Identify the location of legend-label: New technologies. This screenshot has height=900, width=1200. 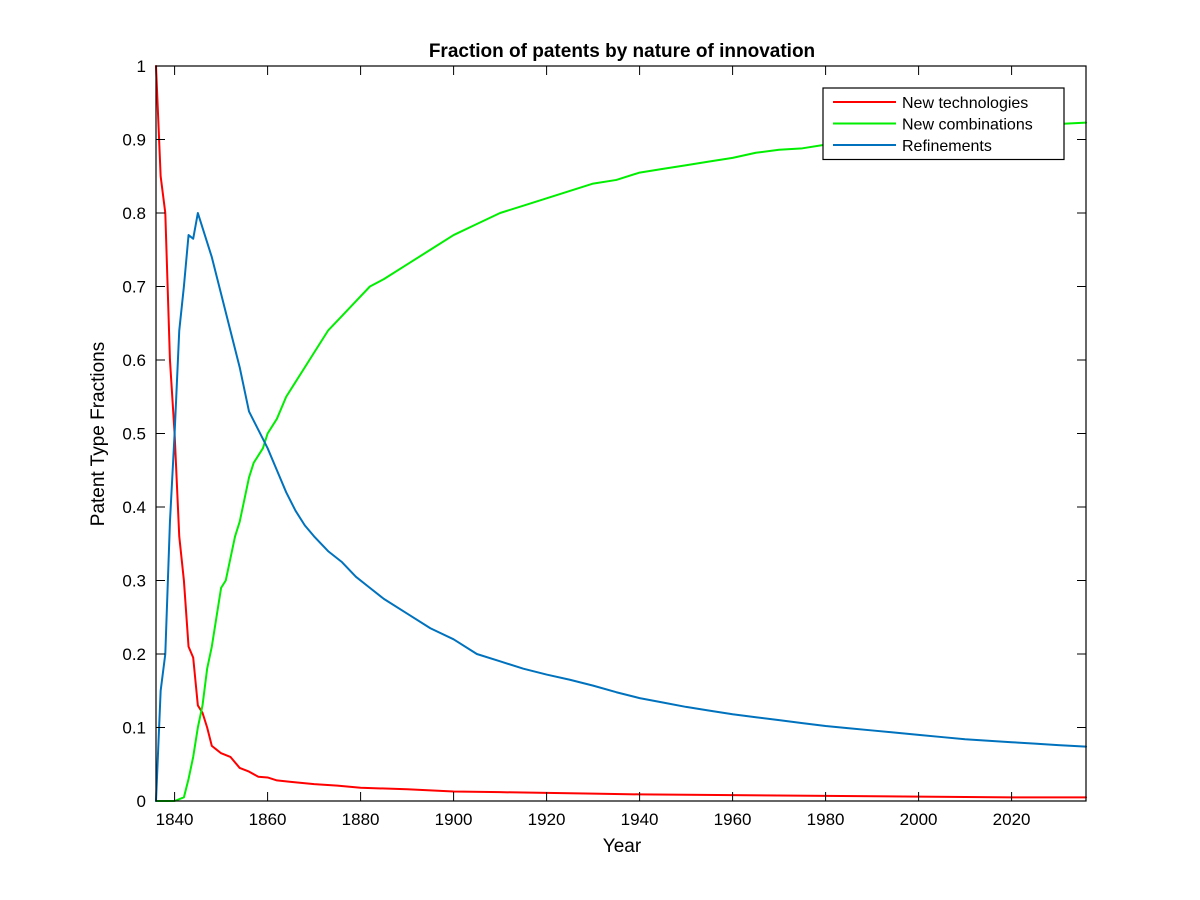
(965, 103).